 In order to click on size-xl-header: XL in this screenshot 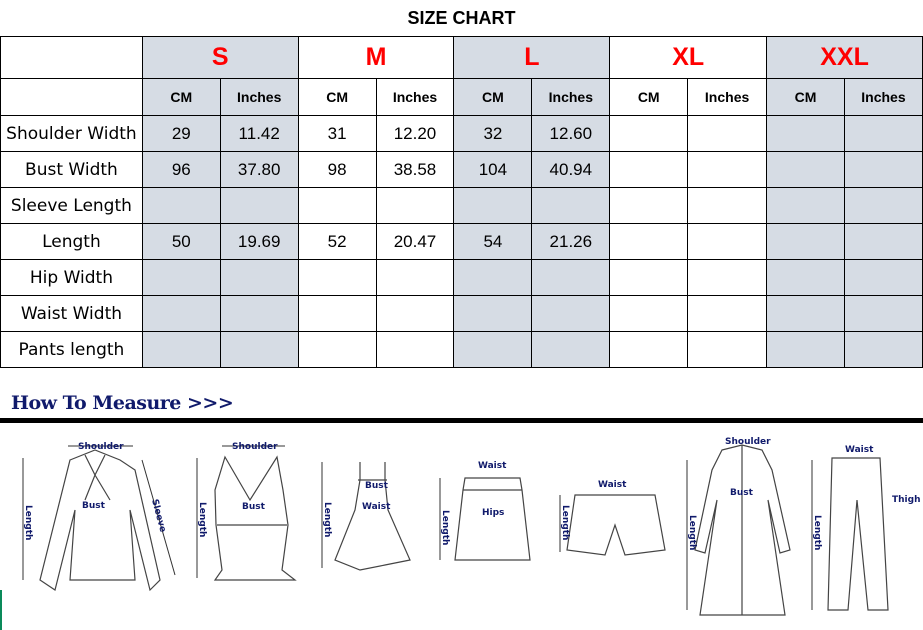, I will do `click(688, 57)`.